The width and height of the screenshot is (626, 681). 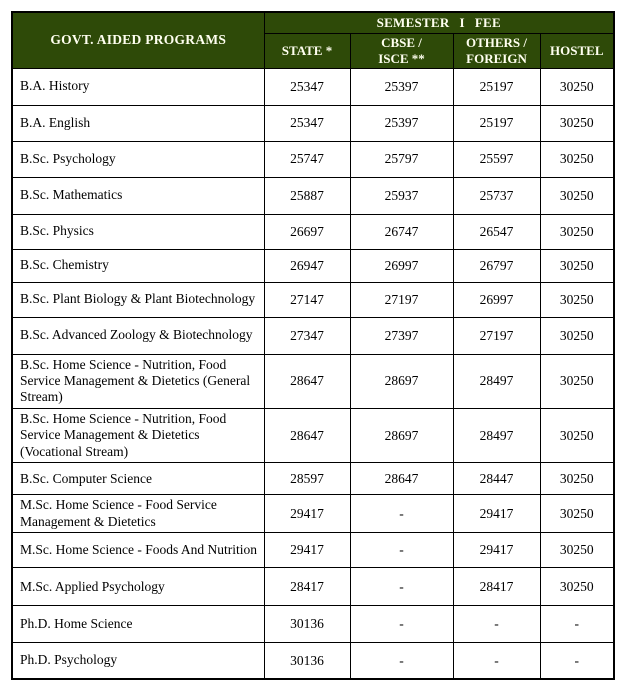 What do you see at coordinates (138, 335) in the screenshot?
I see `program-name-cell: B.Sc. Advanced Zoology & Biotechnology` at bounding box center [138, 335].